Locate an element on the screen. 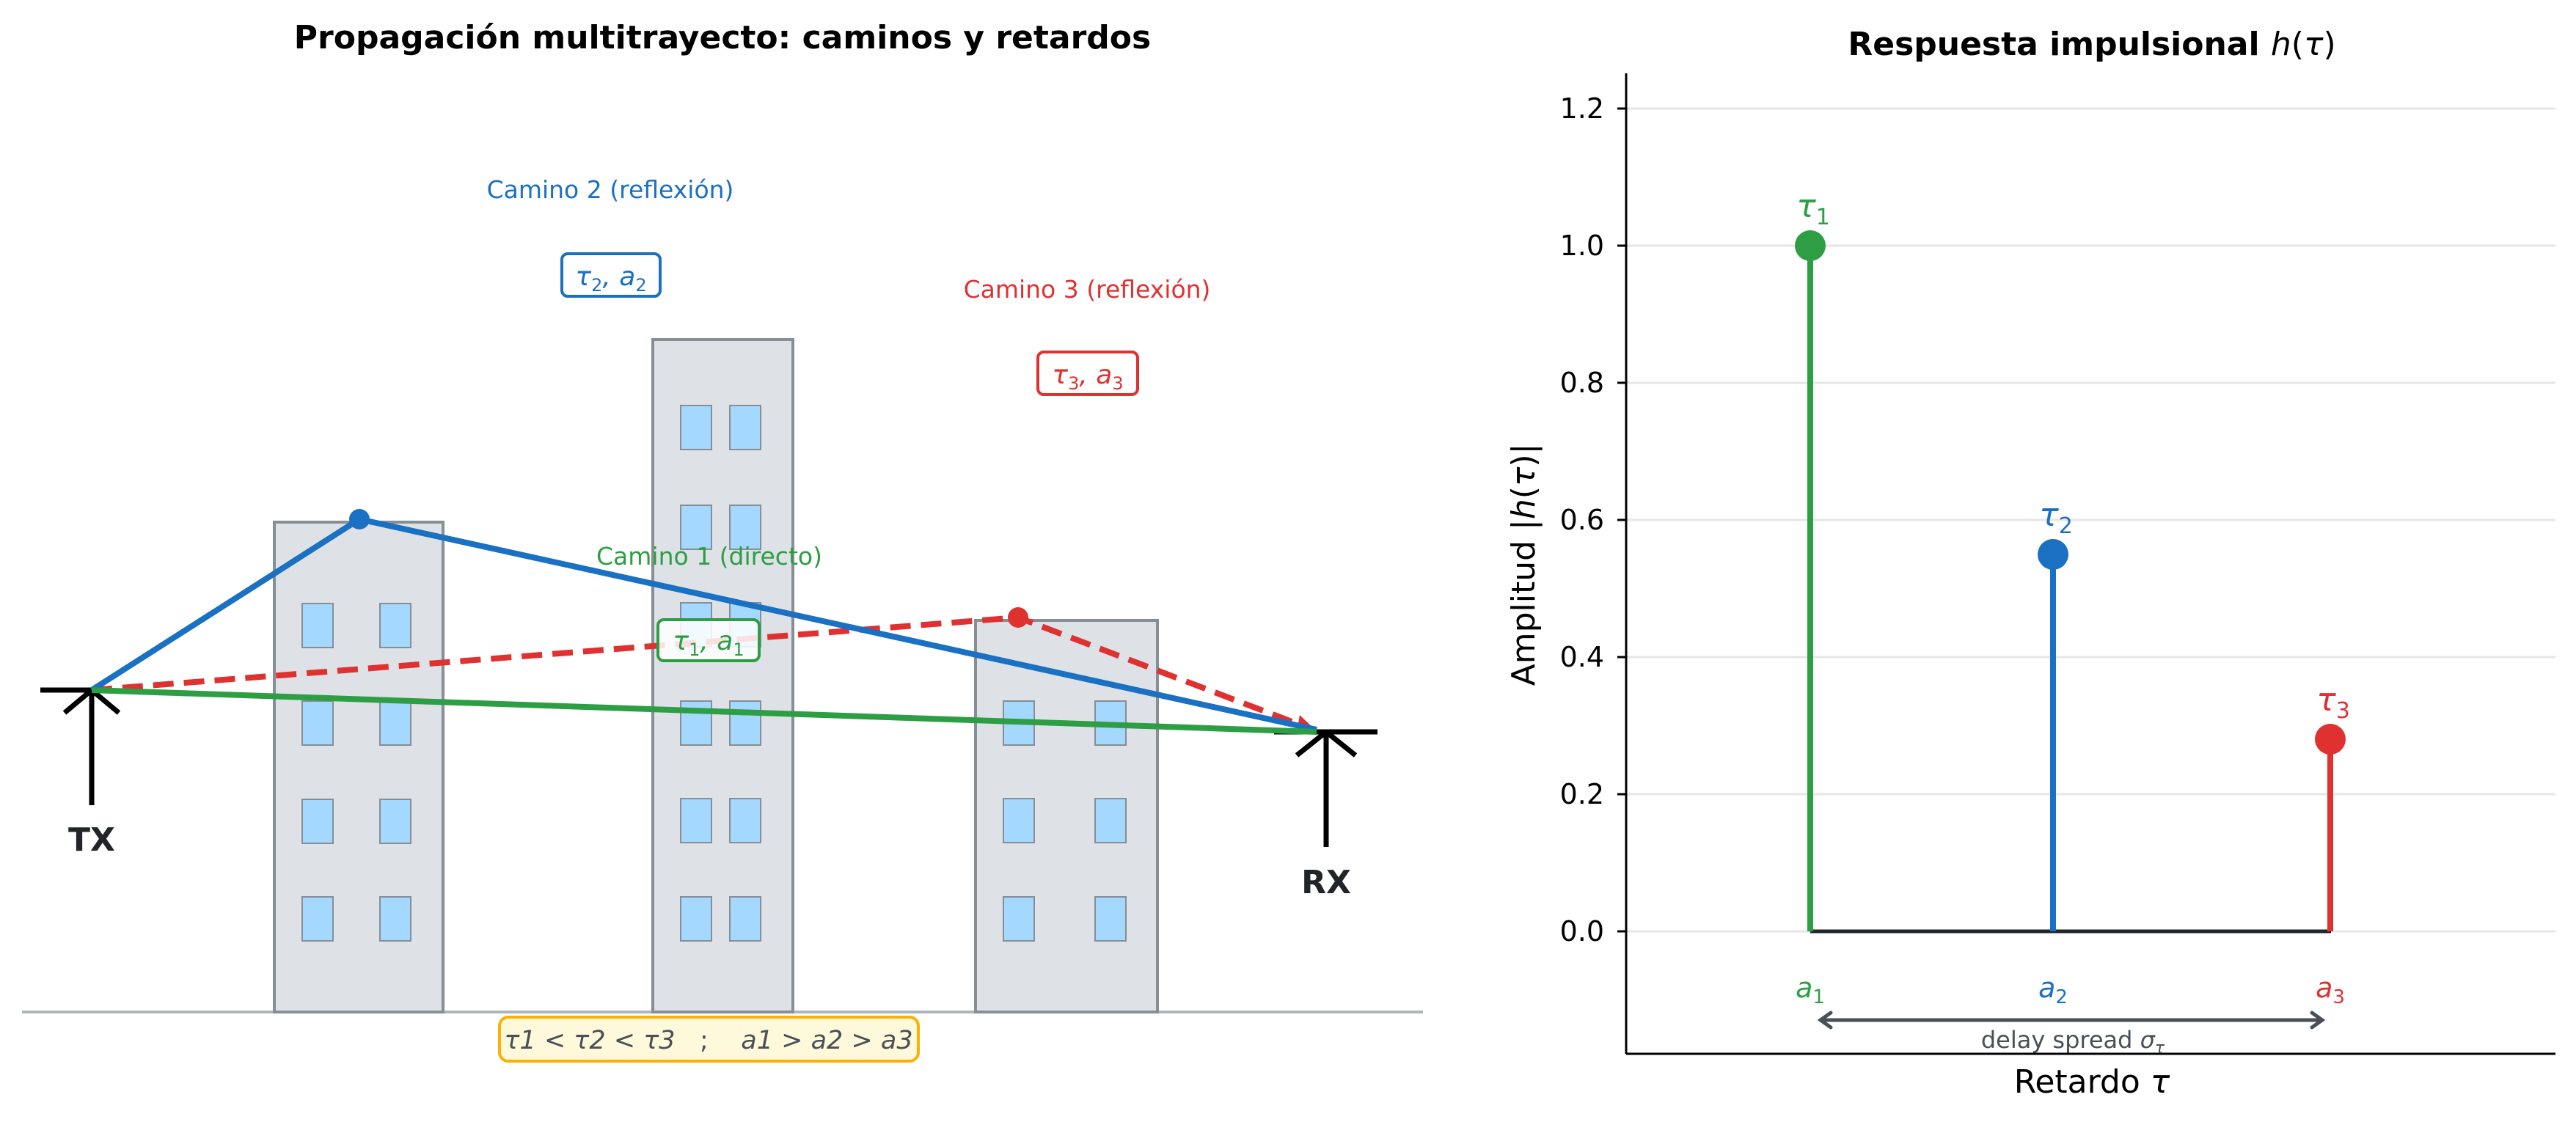 This screenshot has width=2576, height=1122. svg-text: 0.0 is located at coordinates (1582, 931).